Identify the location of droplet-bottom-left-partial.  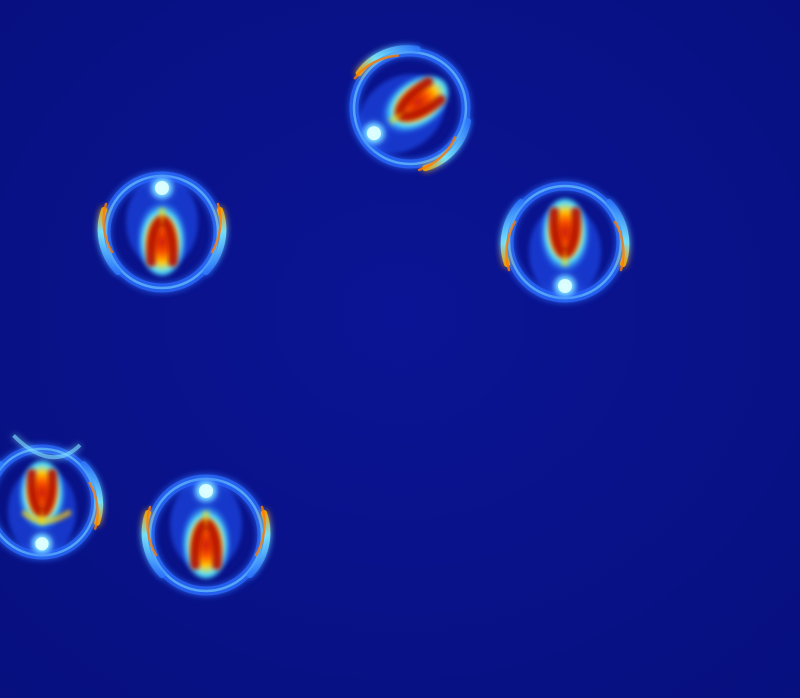
(50, 496).